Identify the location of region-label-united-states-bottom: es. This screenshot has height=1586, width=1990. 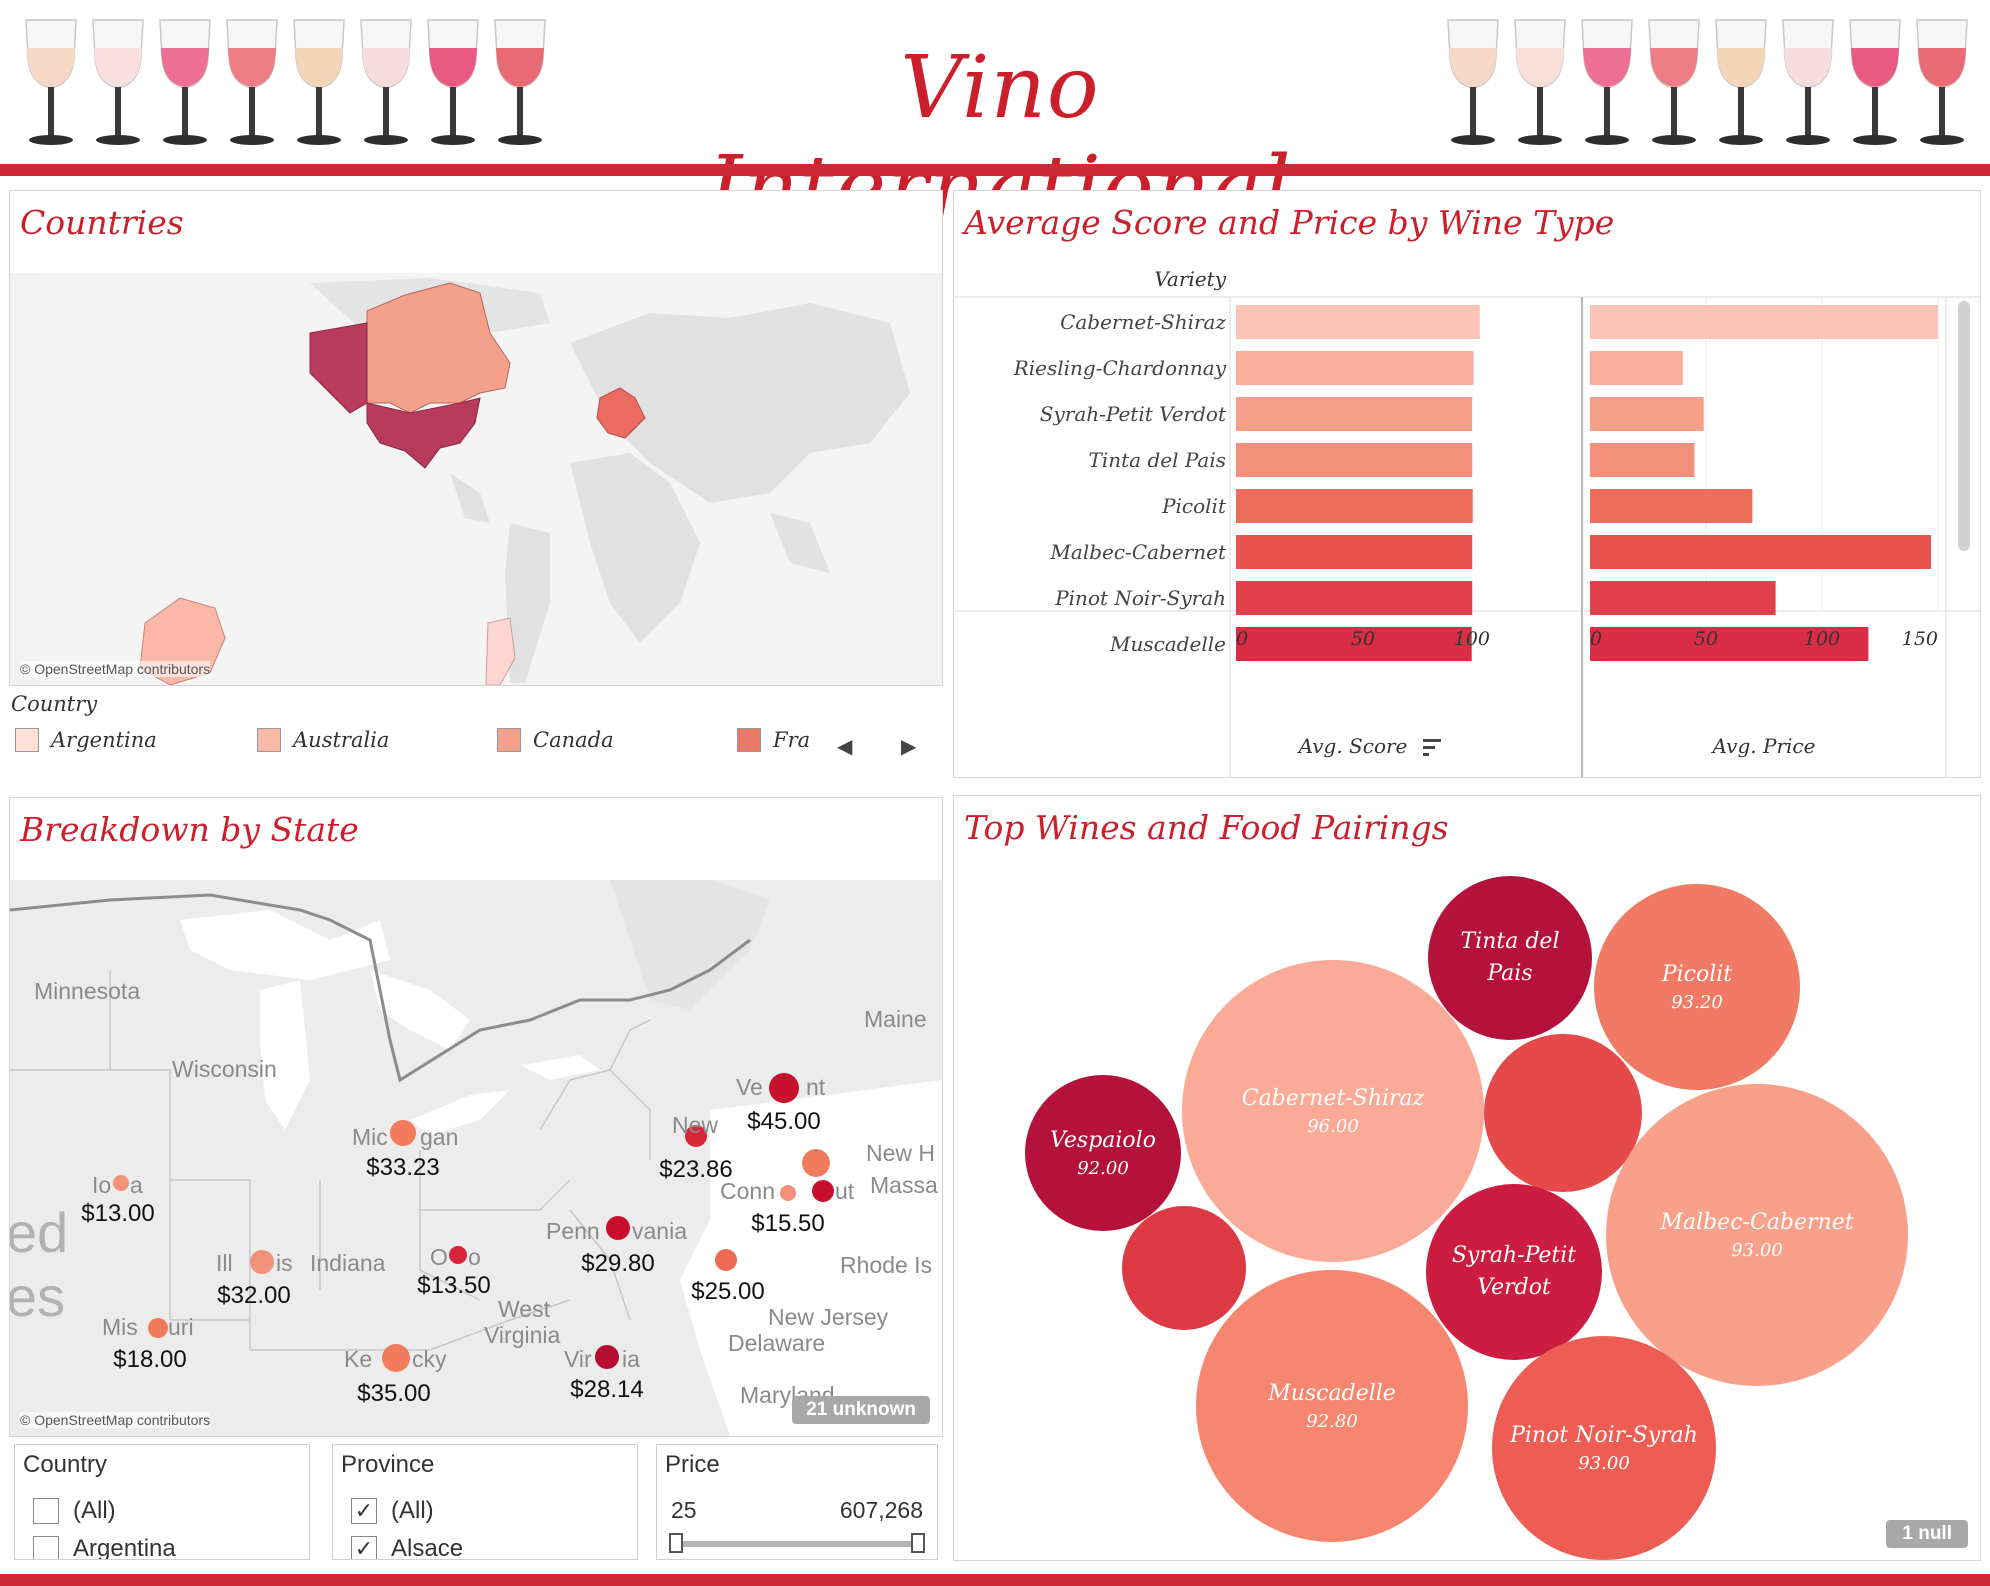
(38, 1296).